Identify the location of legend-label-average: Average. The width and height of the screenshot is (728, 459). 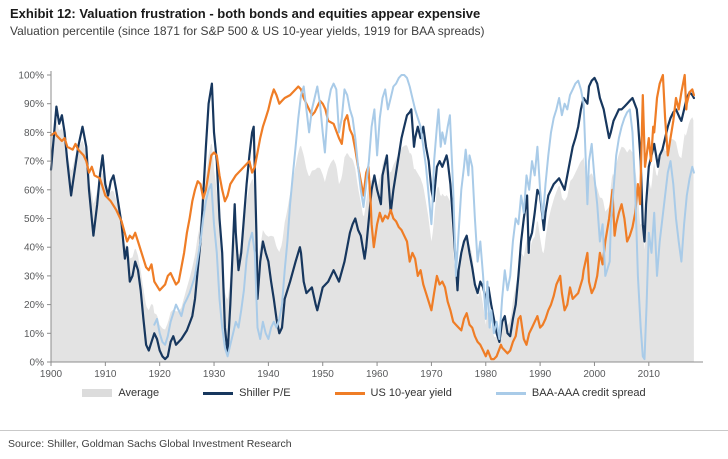
(139, 393).